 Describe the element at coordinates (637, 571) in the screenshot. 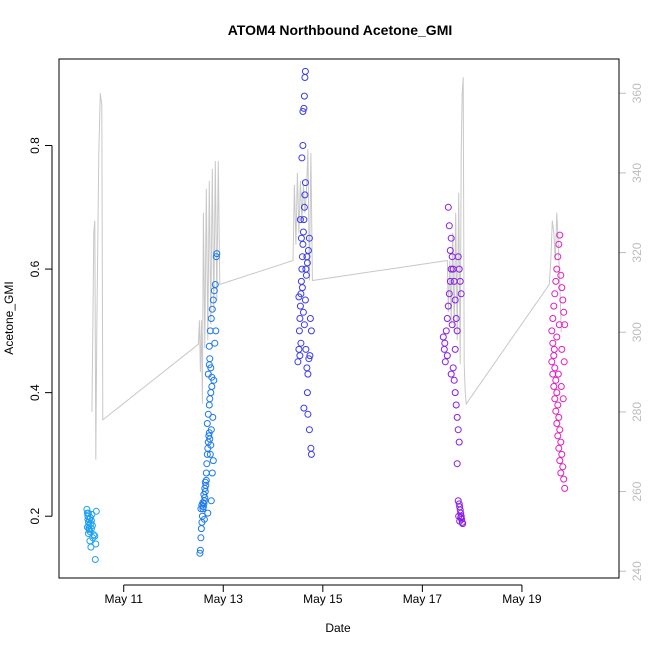

I see `y2-tick-label: 240` at that location.